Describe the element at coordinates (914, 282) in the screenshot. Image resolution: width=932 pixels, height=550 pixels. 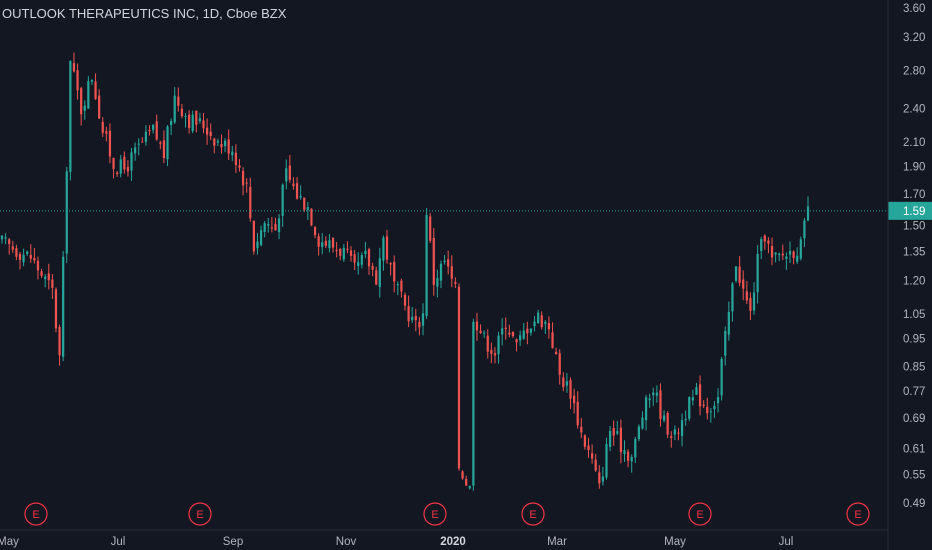
I see `y-tick-label: 1.20` at that location.